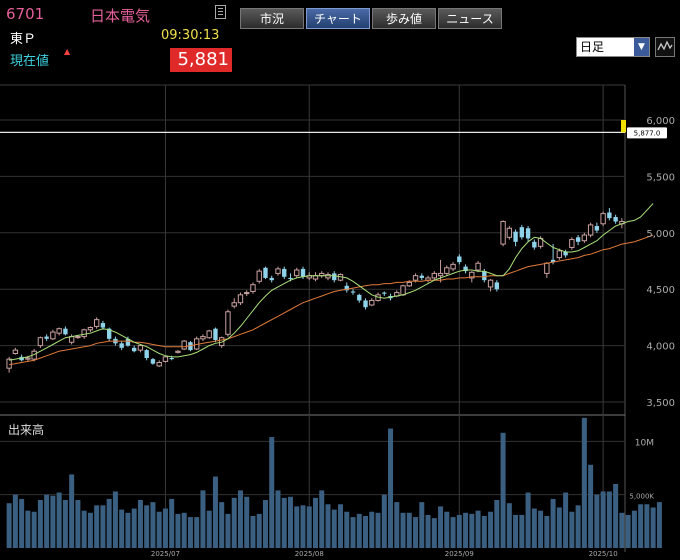 The image size is (680, 560). What do you see at coordinates (404, 18) in the screenshot?
I see `tab-trades: 歩み値` at bounding box center [404, 18].